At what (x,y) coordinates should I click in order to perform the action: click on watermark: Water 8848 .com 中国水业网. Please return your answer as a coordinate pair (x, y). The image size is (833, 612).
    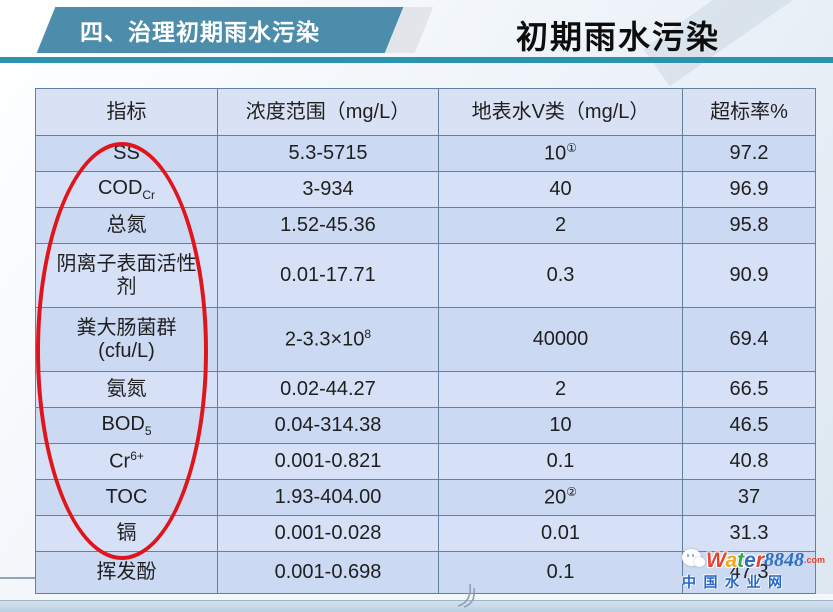
    Looking at the image, I should click on (757, 569).